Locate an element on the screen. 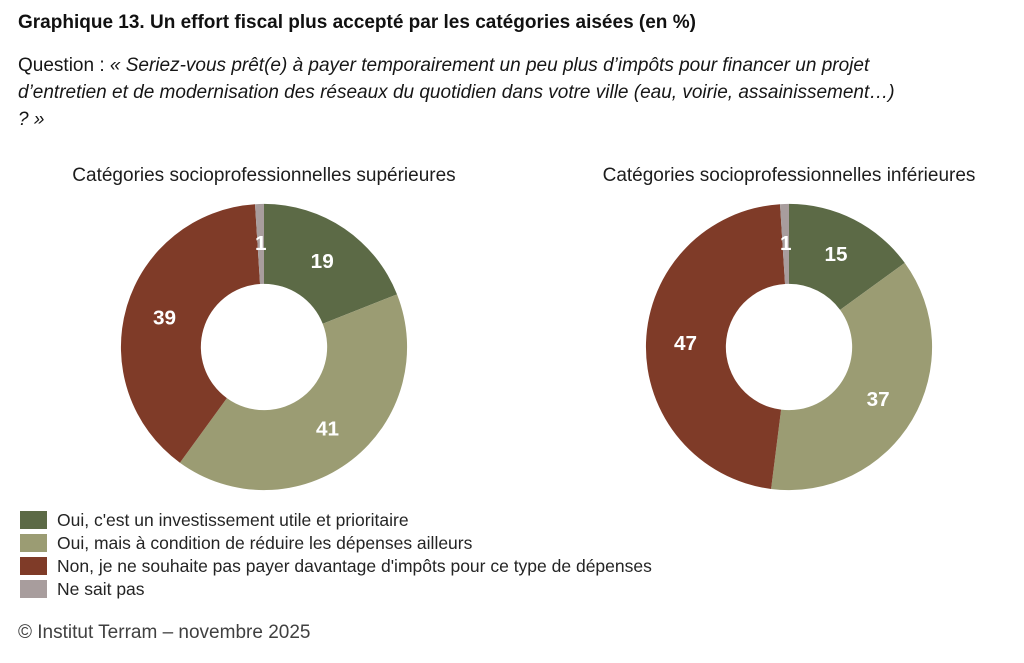 This screenshot has width=1024, height=663. legend-swatch-gray is located at coordinates (33, 589).